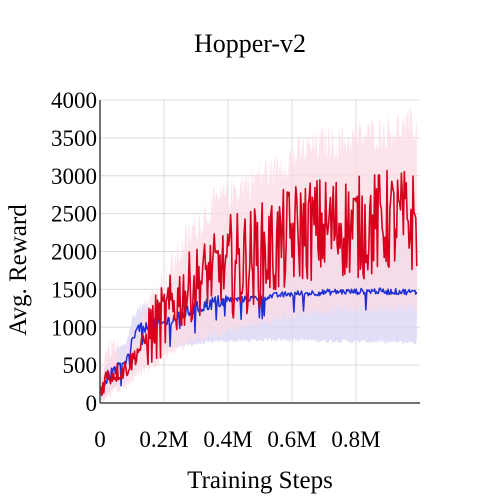 Image resolution: width=500 pixels, height=500 pixels. Describe the element at coordinates (74, 214) in the screenshot. I see `y-tick-label: 2500` at that location.